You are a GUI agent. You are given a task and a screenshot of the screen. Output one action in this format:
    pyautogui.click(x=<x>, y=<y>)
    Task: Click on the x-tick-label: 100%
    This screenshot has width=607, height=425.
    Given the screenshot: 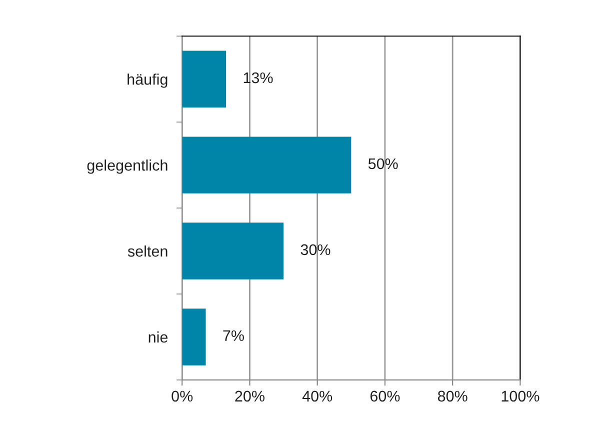 What is the action you would take?
    pyautogui.click(x=521, y=396)
    